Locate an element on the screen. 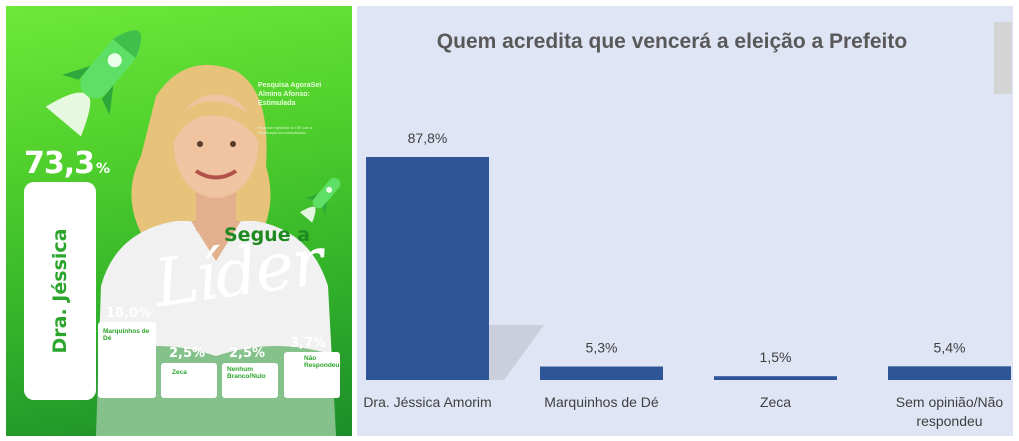 The width and height of the screenshot is (1019, 441). category-label: Zeca is located at coordinates (775, 402).